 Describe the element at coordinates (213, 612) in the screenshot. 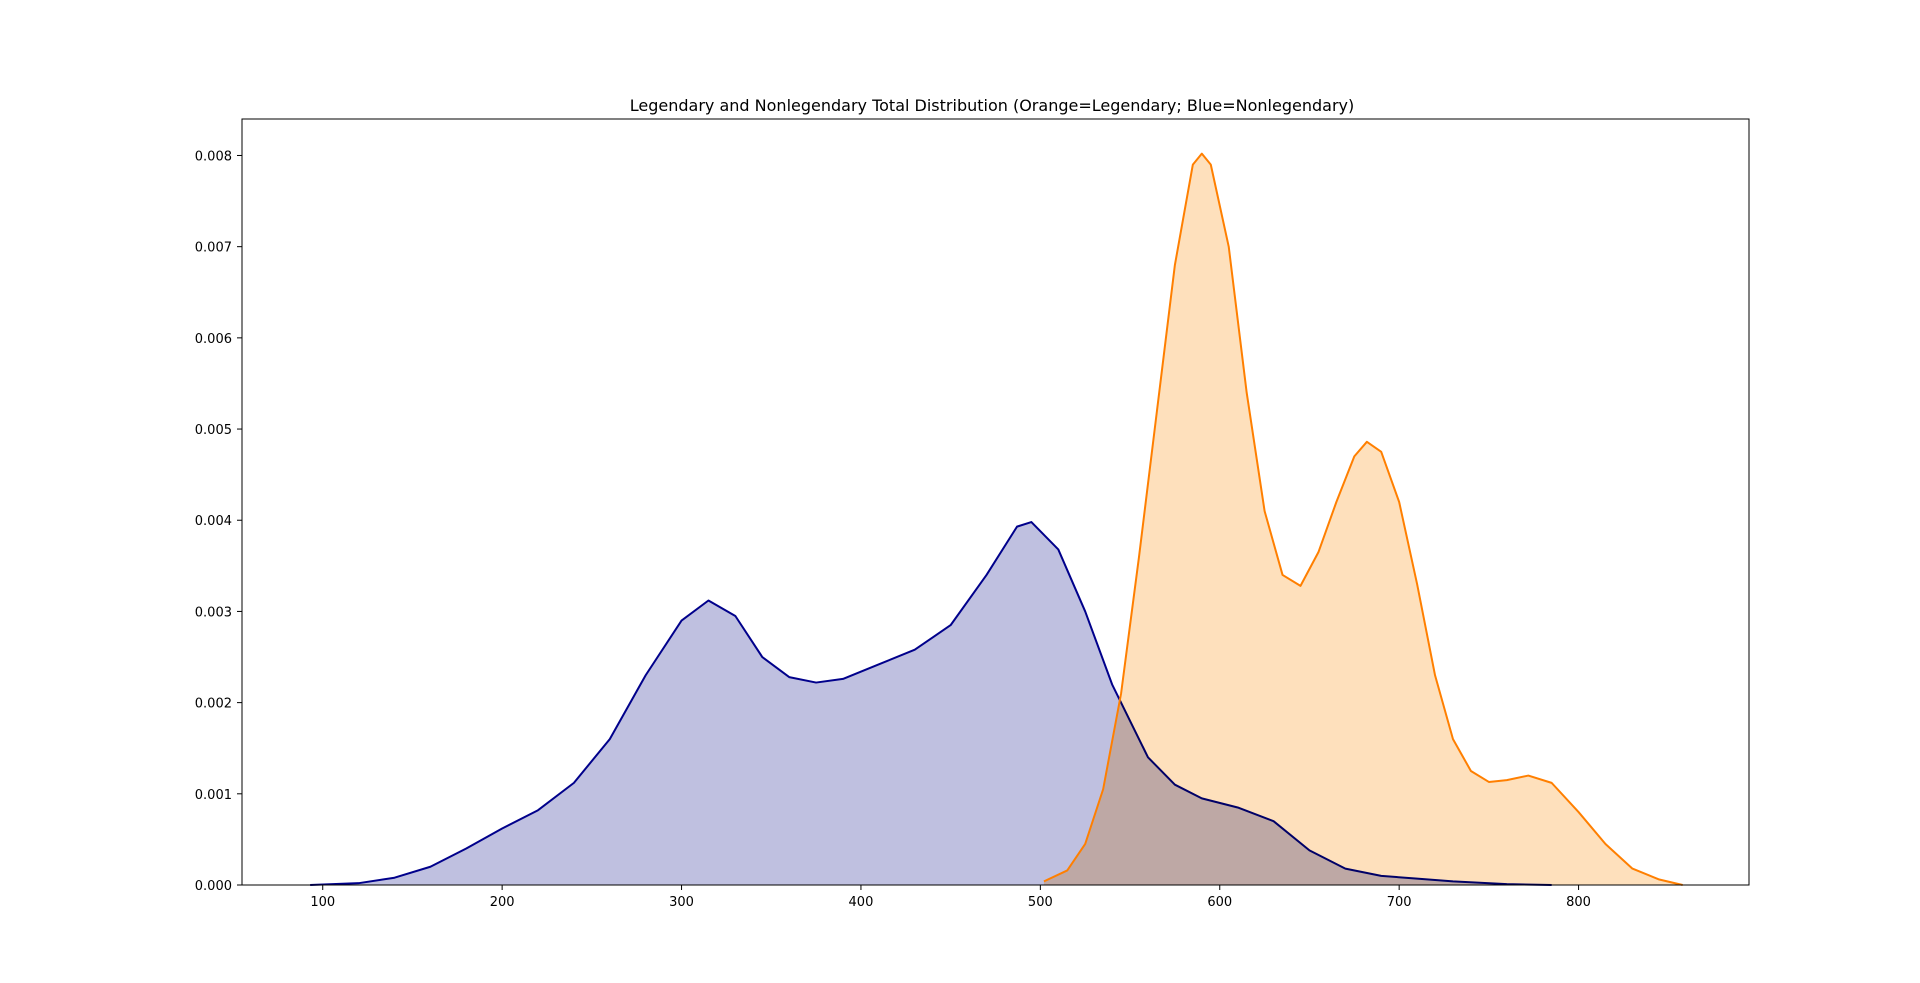

I see `y-tick-label: 0.003` at that location.